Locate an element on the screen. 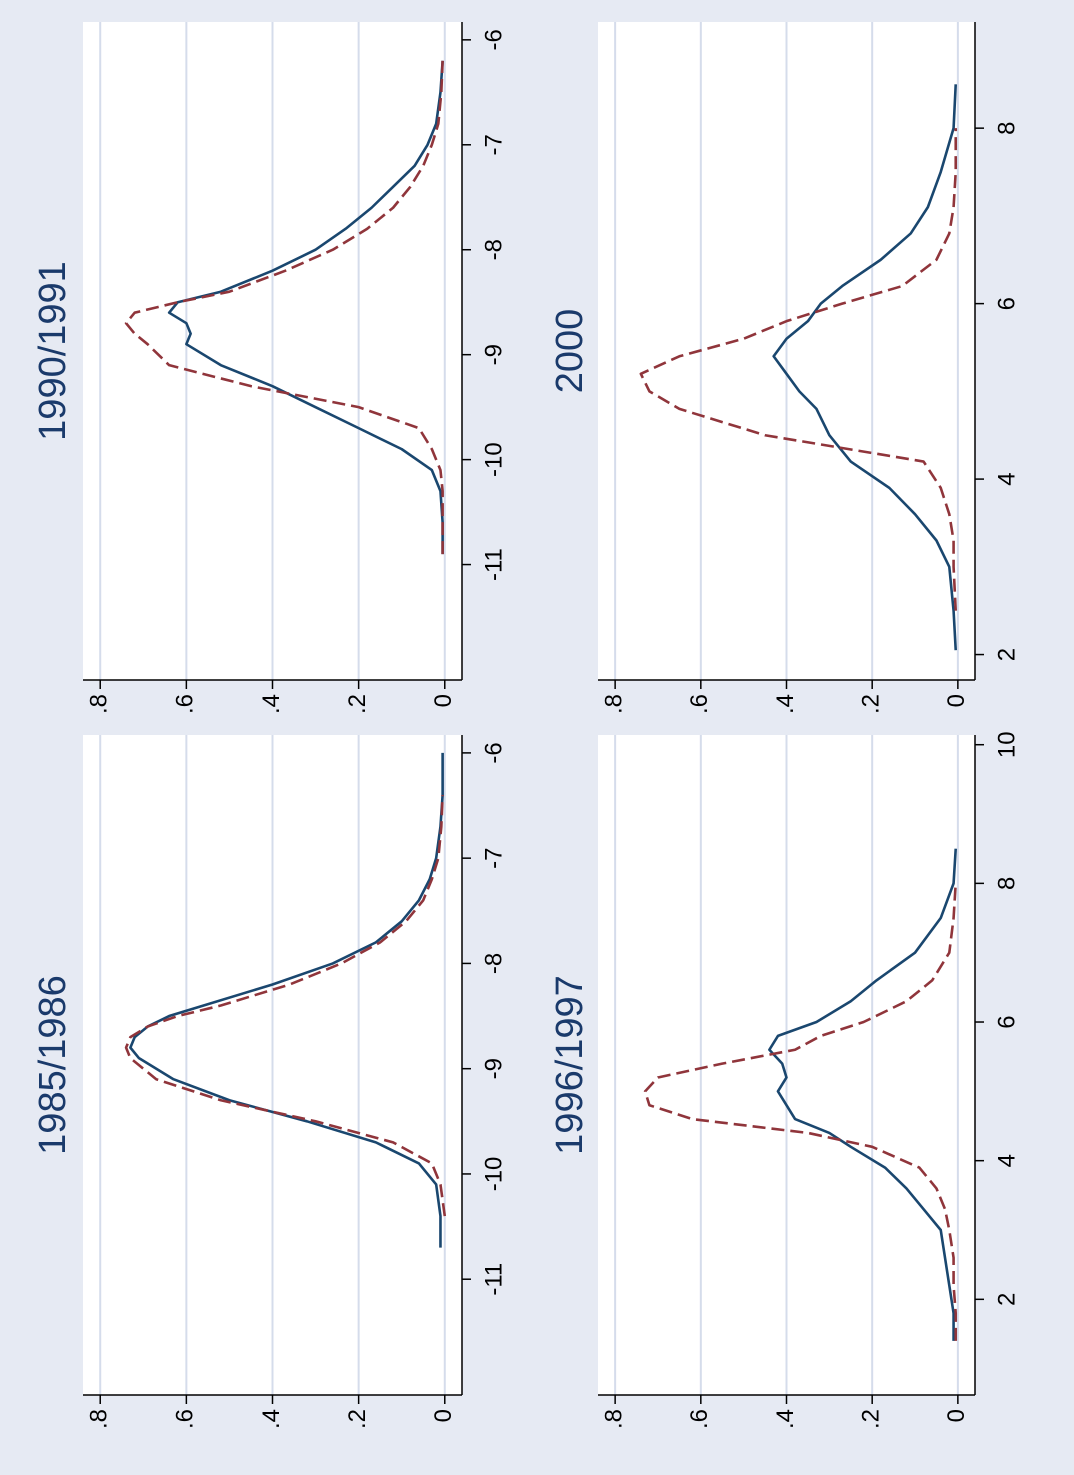 The image size is (1074, 1475). panel-title: 2000 is located at coordinates (570, 351).